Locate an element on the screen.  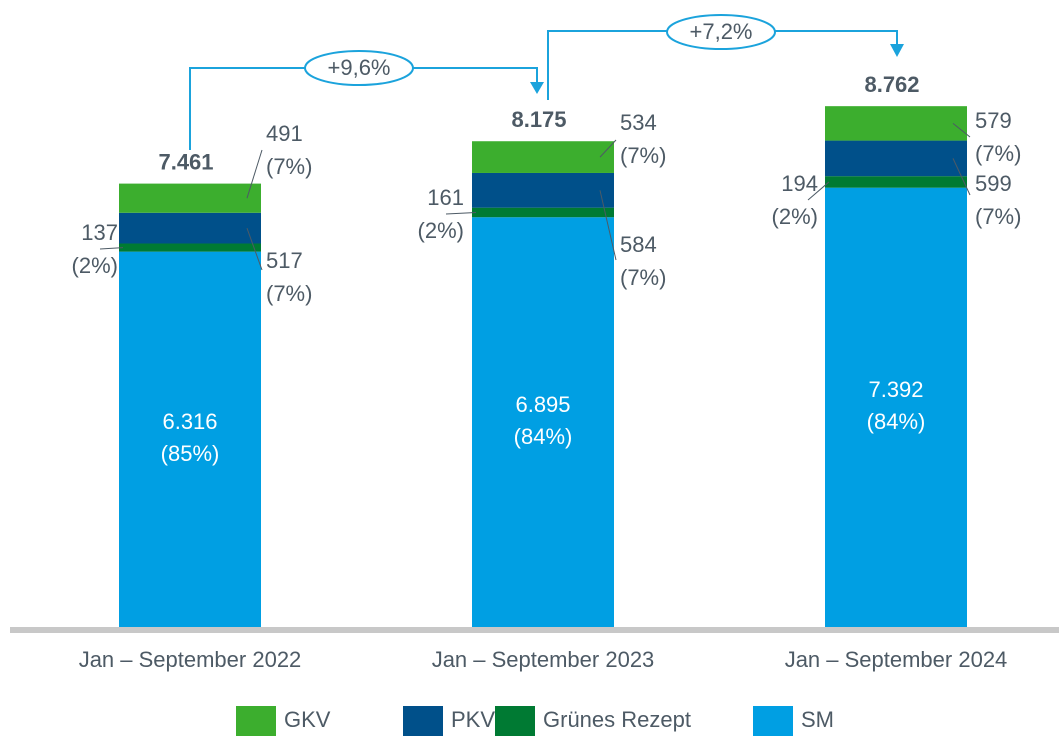
value-label: 579 is located at coordinates (993, 120).